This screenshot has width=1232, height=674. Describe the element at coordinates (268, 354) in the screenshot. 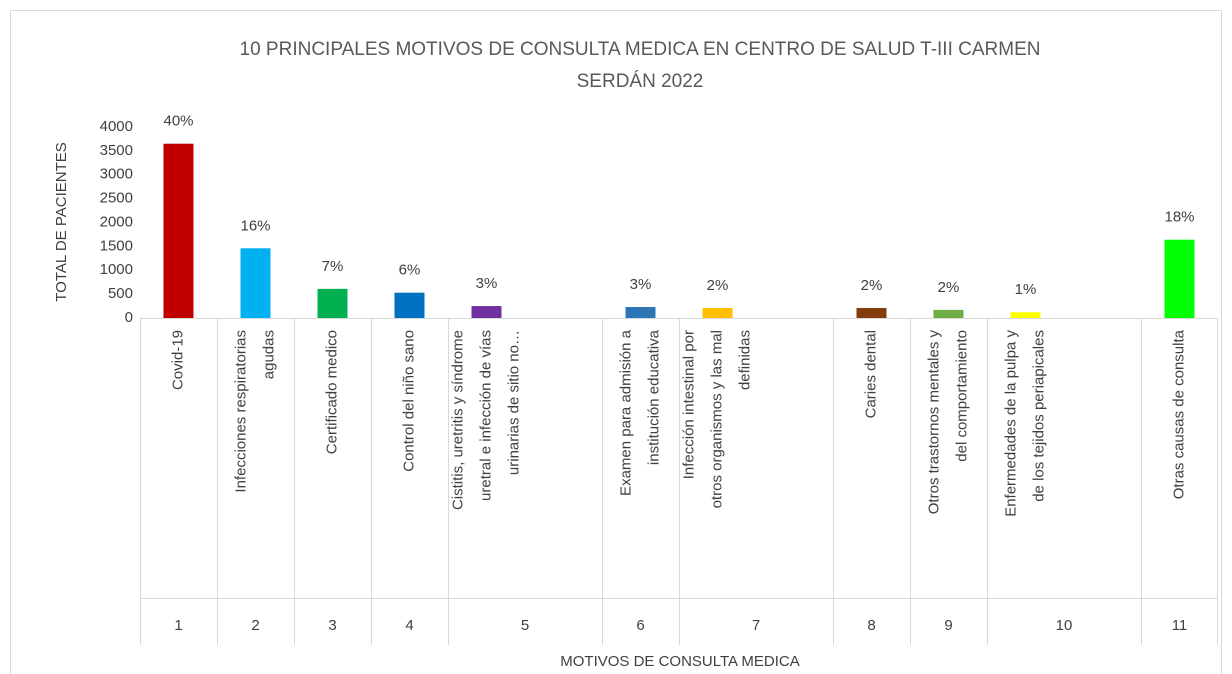

I see `x-tick-label-line: agudas` at that location.